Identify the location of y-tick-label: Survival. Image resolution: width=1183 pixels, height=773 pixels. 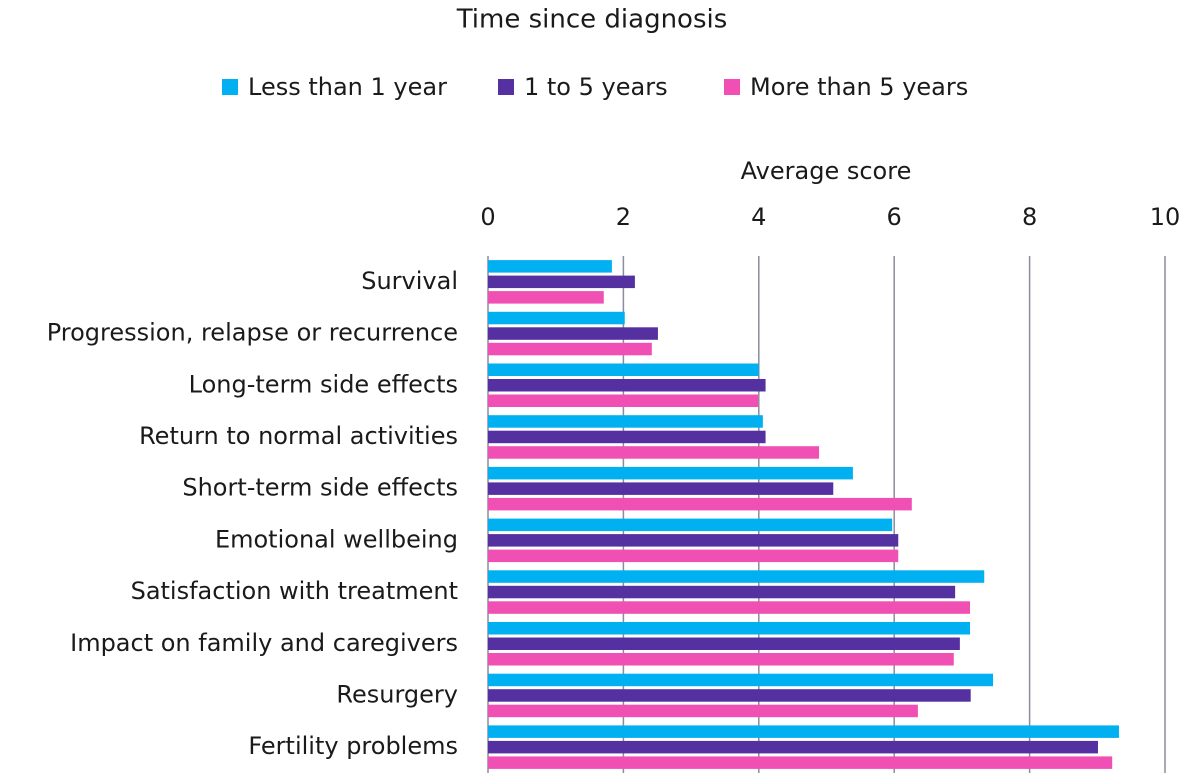
(409, 281).